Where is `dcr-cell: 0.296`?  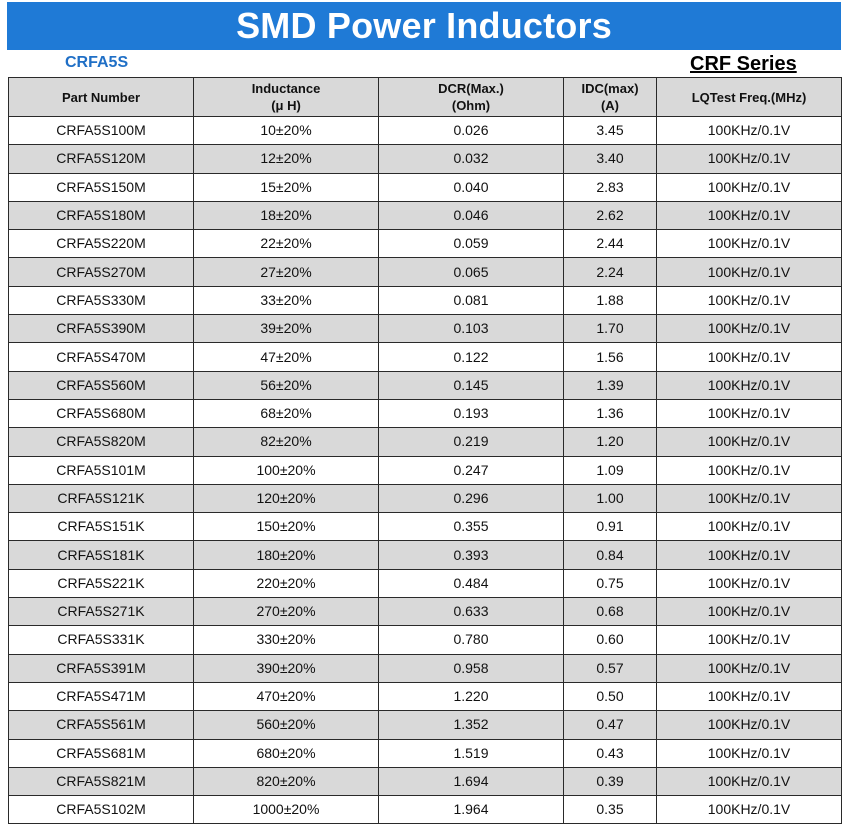
dcr-cell: 0.296 is located at coordinates (471, 498).